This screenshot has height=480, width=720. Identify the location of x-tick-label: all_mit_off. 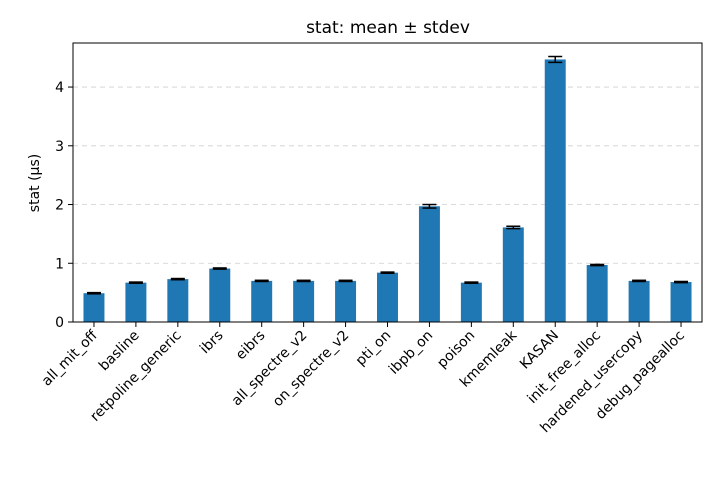
(70, 358).